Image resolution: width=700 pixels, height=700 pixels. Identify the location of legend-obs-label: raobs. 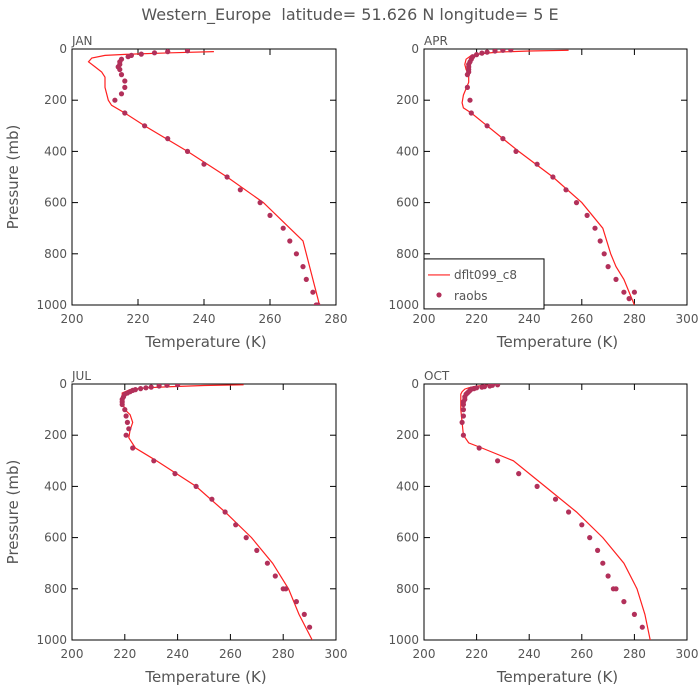
(471, 296).